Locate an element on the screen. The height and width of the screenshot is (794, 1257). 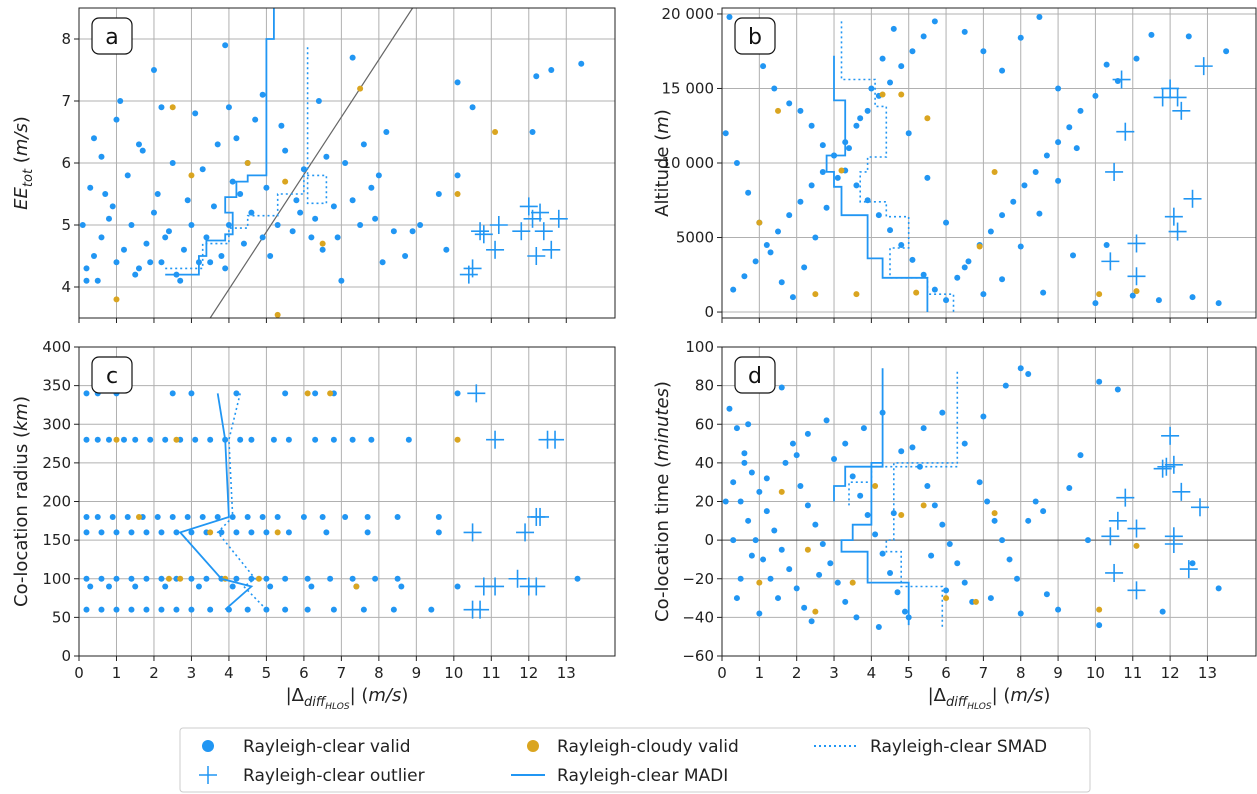
y-tick-label: 400 is located at coordinates (56, 347).